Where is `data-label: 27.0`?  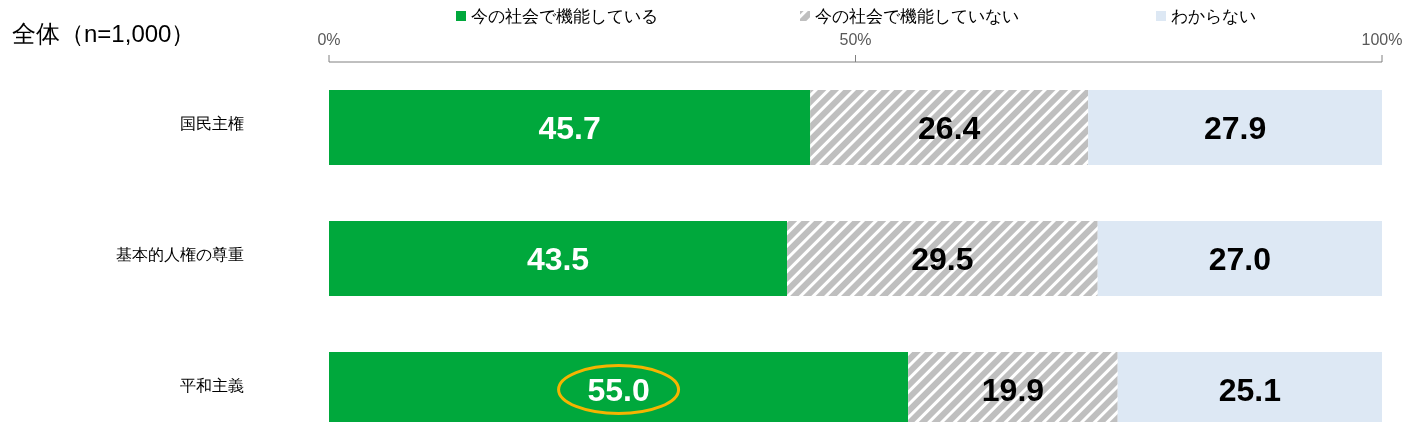 data-label: 27.0 is located at coordinates (1239, 258).